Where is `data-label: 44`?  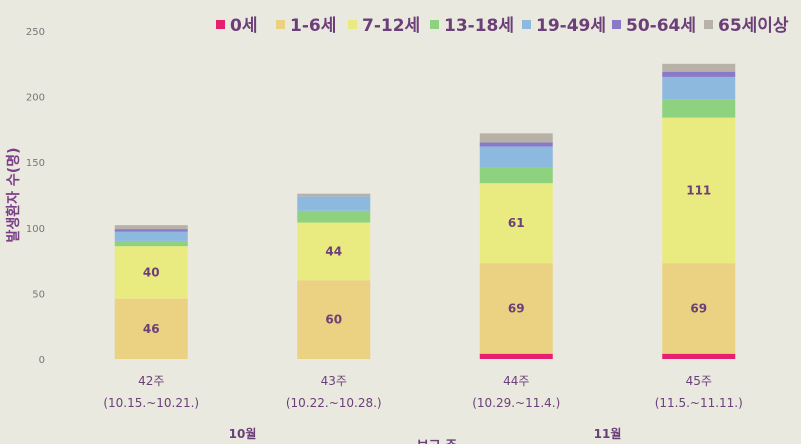
data-label: 44 is located at coordinates (333, 251).